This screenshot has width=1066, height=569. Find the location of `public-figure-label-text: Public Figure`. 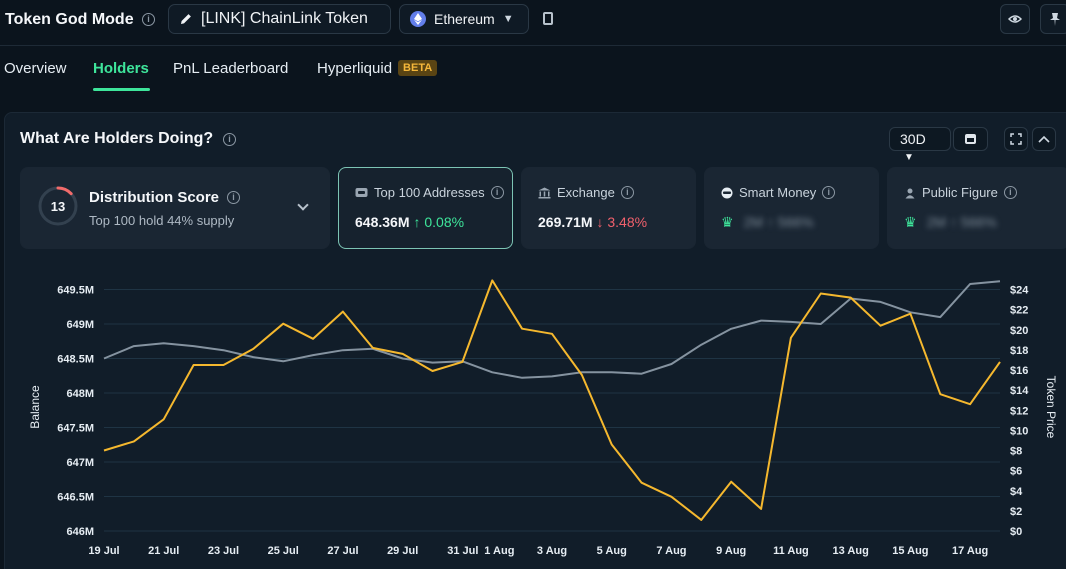

public-figure-label-text: Public Figure is located at coordinates (960, 192).